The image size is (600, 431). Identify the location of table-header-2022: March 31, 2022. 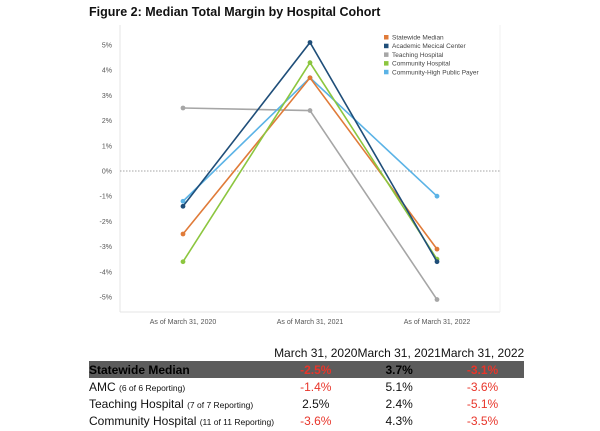
(482, 352).